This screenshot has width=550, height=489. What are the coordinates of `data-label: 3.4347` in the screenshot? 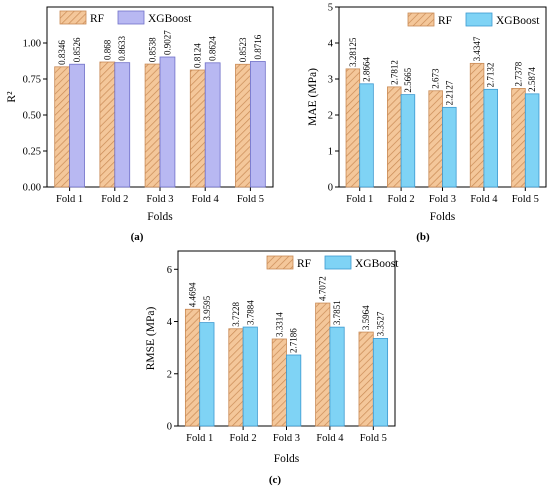 It's located at (477, 48).